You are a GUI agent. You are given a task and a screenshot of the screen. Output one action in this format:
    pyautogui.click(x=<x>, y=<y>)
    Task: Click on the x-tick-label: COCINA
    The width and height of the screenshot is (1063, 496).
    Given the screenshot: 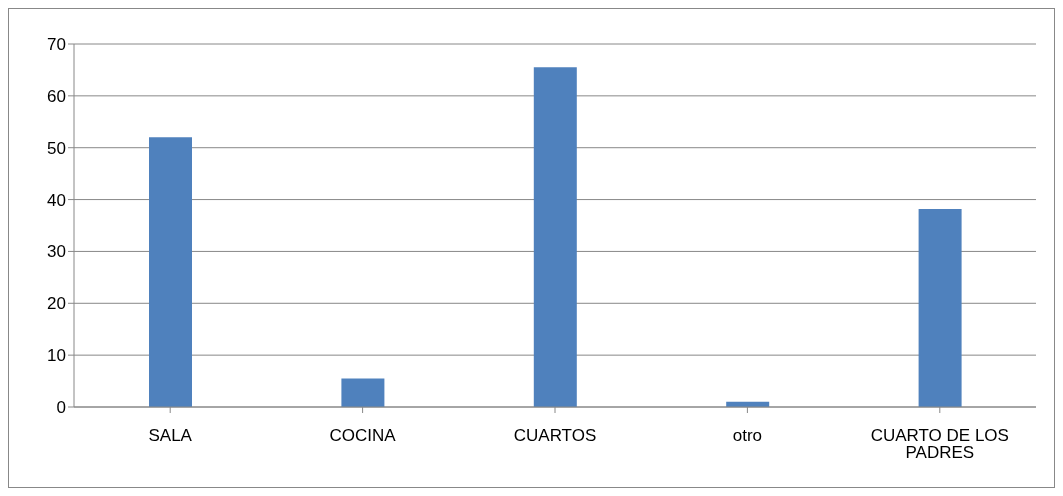 What is the action you would take?
    pyautogui.click(x=363, y=436)
    